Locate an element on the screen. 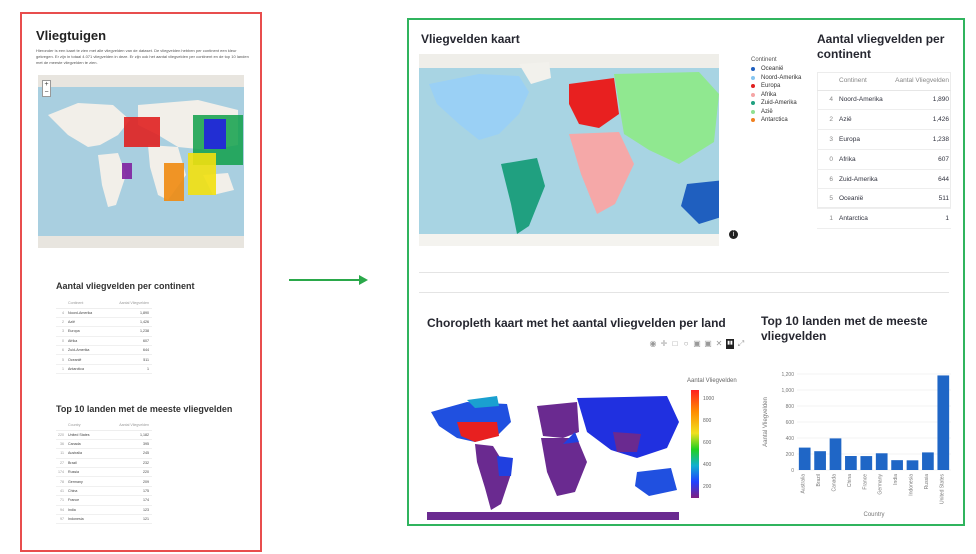 This screenshot has height=554, width=976. table-cell-country: Australia is located at coordinates (85, 453).